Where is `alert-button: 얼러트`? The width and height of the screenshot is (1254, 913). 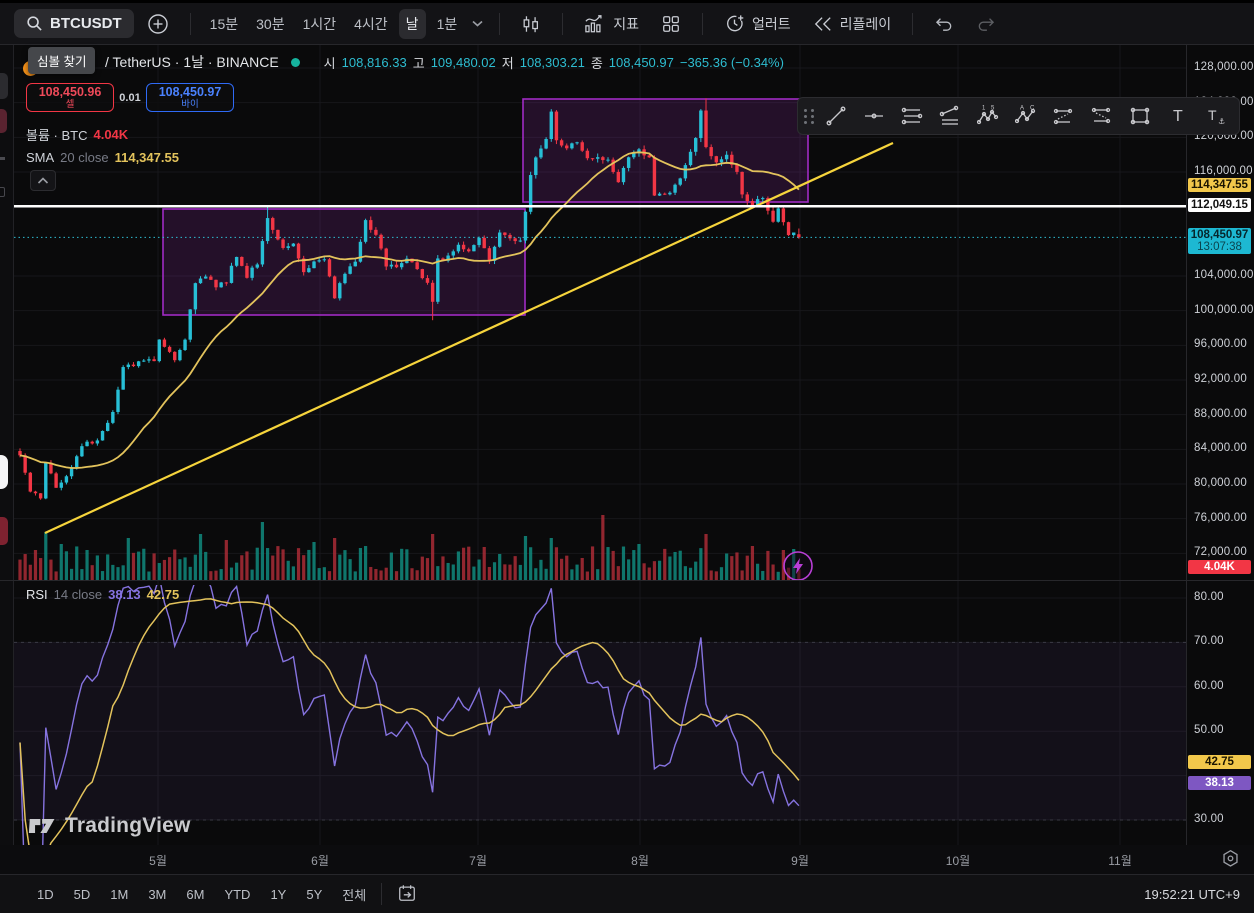 alert-button: 얼러트 is located at coordinates (757, 23).